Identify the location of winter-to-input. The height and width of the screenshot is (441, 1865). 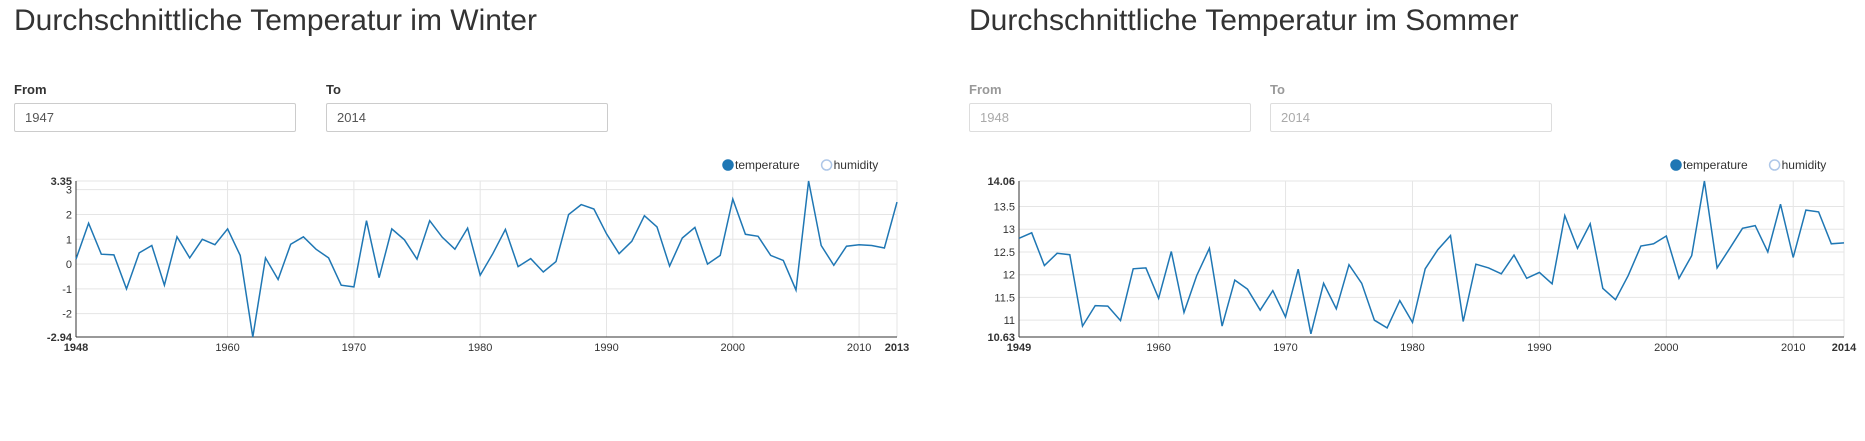
(467, 117).